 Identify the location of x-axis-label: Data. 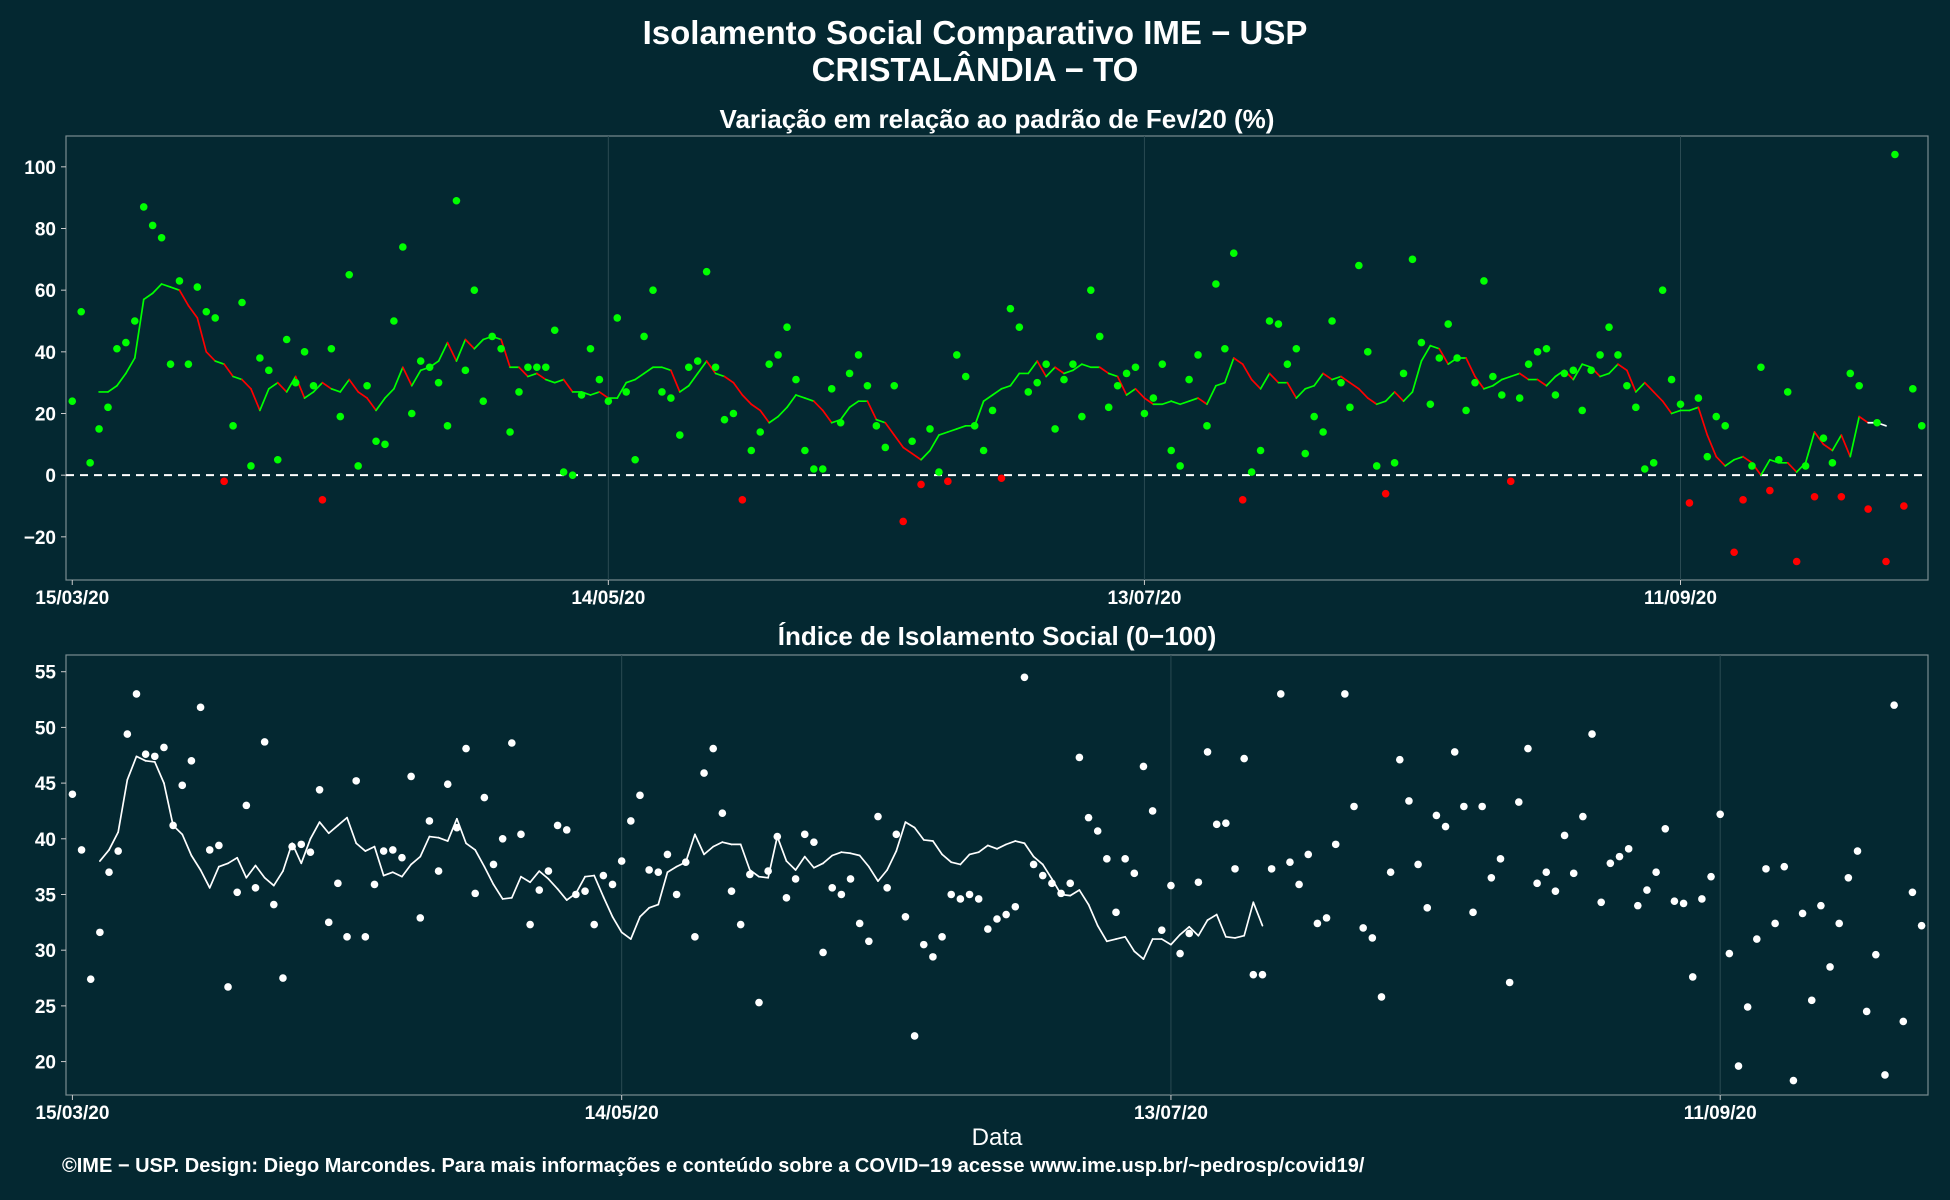
(997, 1137).